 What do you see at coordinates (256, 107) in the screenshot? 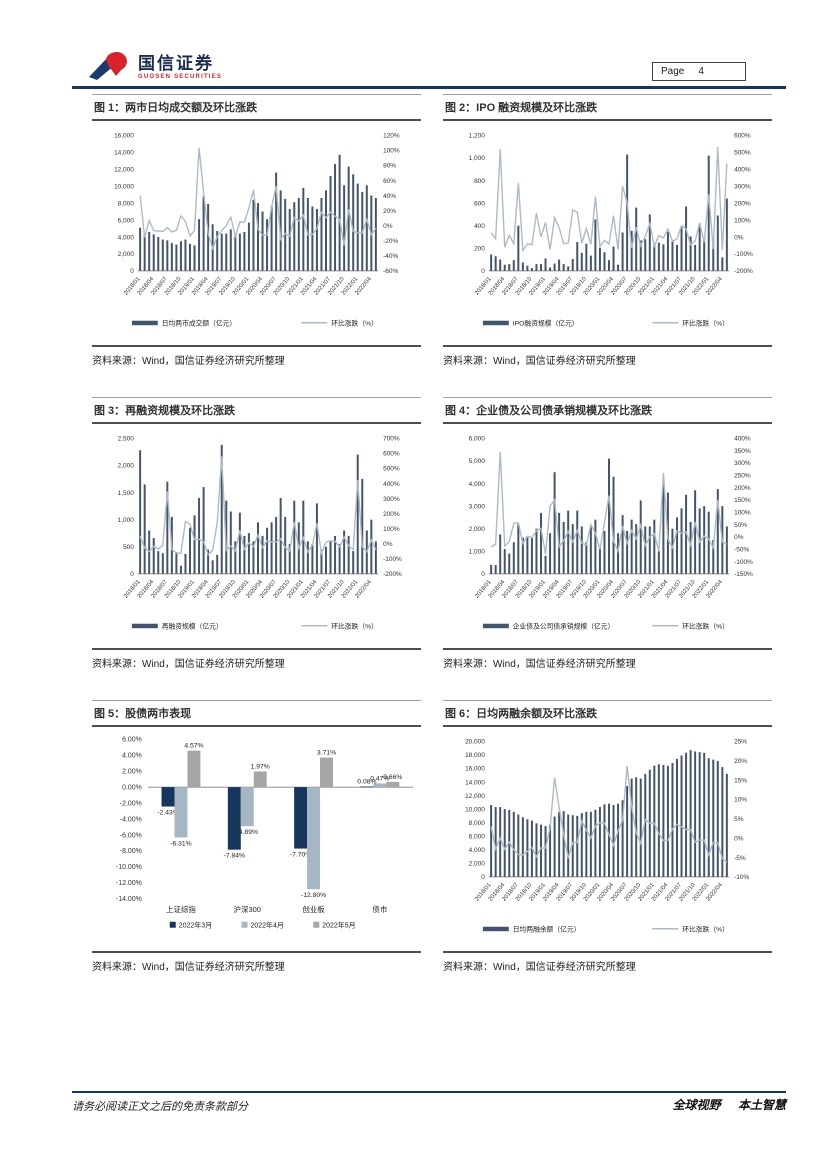
I see `figure-1-title: 图 1：两市日均成交额及环比涨跌` at bounding box center [256, 107].